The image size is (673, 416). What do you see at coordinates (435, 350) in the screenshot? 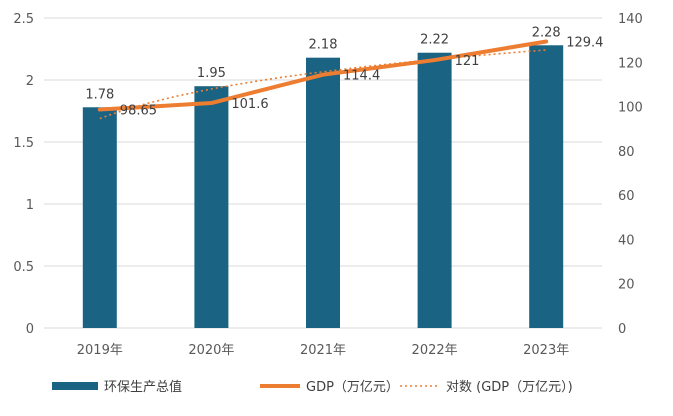
I see `x-axis-tick-label: 2022年` at bounding box center [435, 350].